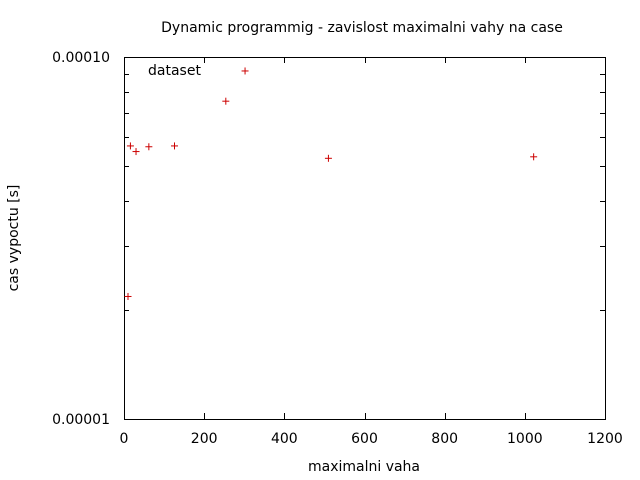  Describe the element at coordinates (364, 467) in the screenshot. I see `x-axis-label: maximalni vaha` at that location.